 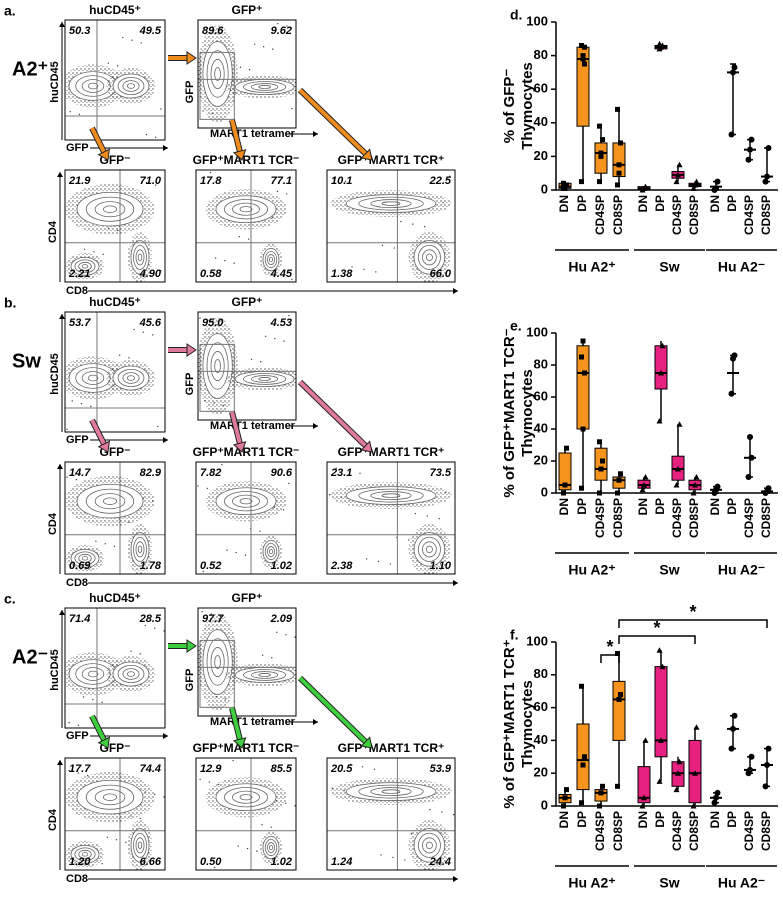 What do you see at coordinates (236, 723) in the screenshot?
I see `arrow` at bounding box center [236, 723].